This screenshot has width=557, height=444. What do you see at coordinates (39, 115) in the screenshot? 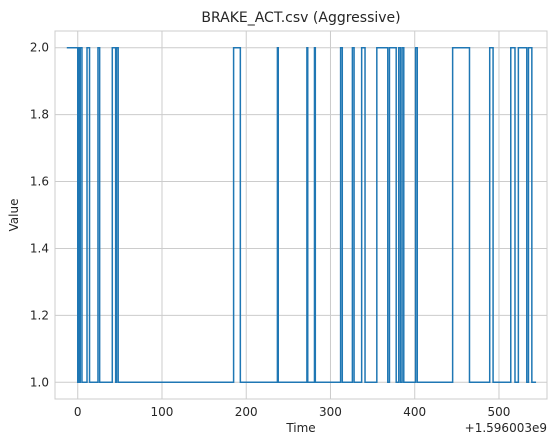
I see `y-tick-label: 1.8` at bounding box center [39, 115].